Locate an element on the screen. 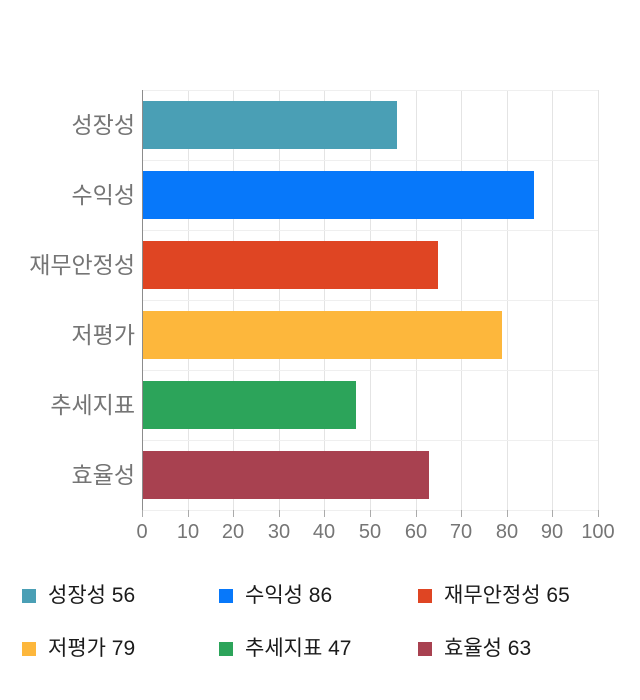 Image resolution: width=640 pixels, height=700 pixels. x-tick-label: 60 is located at coordinates (416, 532).